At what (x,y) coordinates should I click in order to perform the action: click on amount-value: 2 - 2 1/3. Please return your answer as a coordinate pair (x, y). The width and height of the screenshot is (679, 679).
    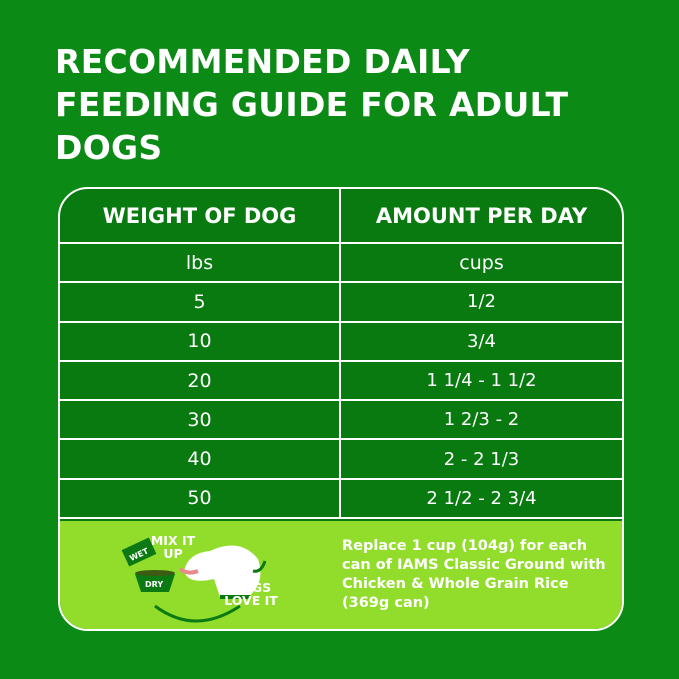
    Looking at the image, I should click on (481, 459).